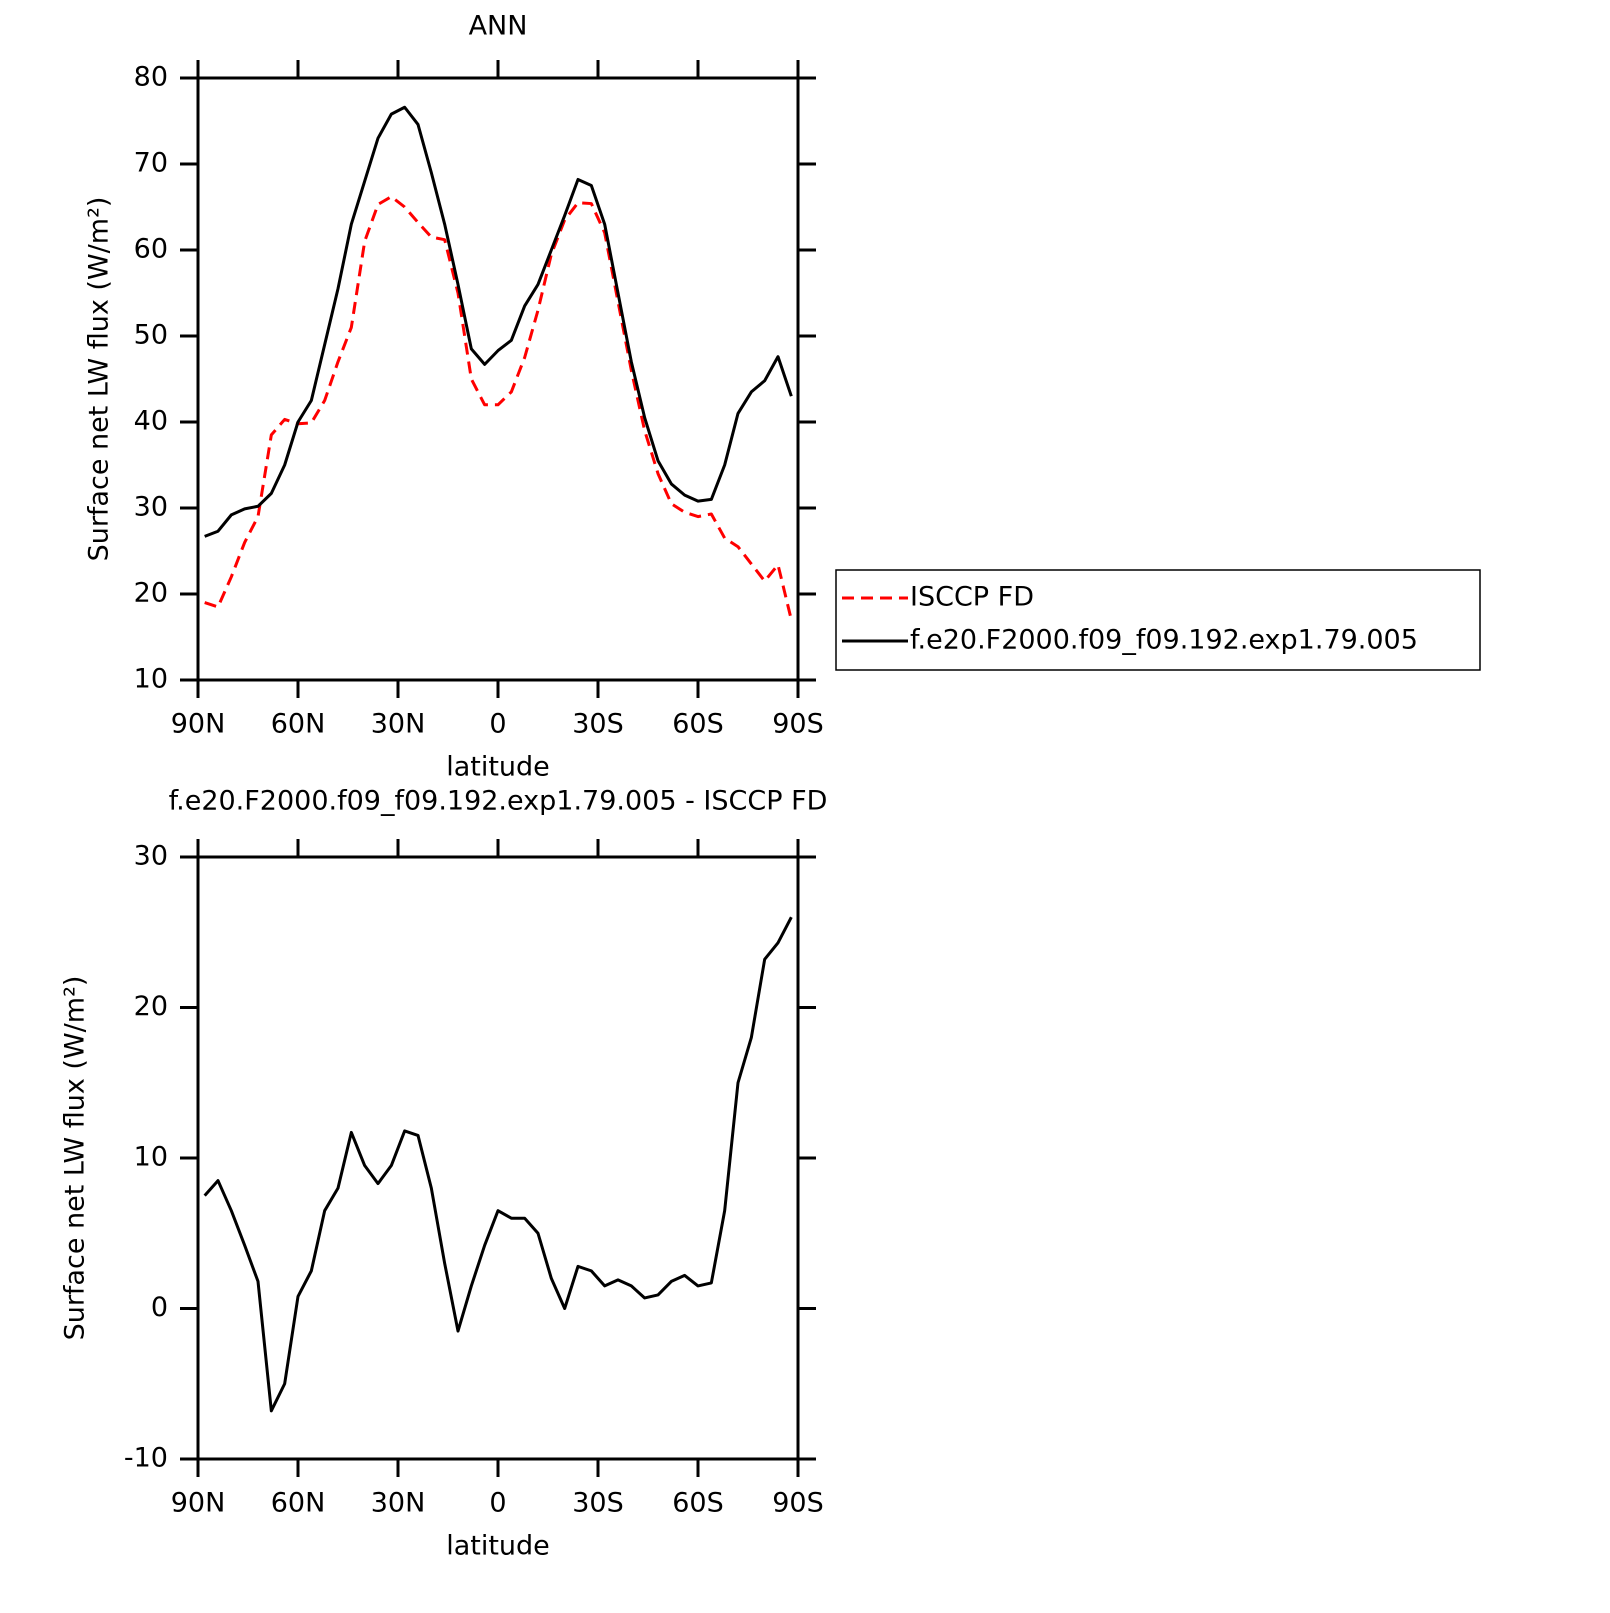 The height and width of the screenshot is (1613, 1610). What do you see at coordinates (151, 335) in the screenshot?
I see `y-tick-label: 50` at bounding box center [151, 335].